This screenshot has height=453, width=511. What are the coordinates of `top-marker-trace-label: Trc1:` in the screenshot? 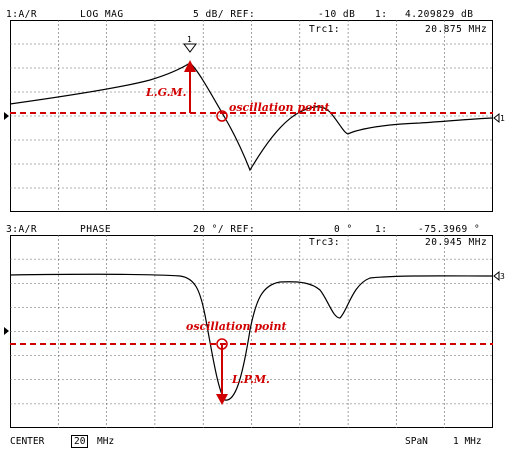 It's located at (325, 29).